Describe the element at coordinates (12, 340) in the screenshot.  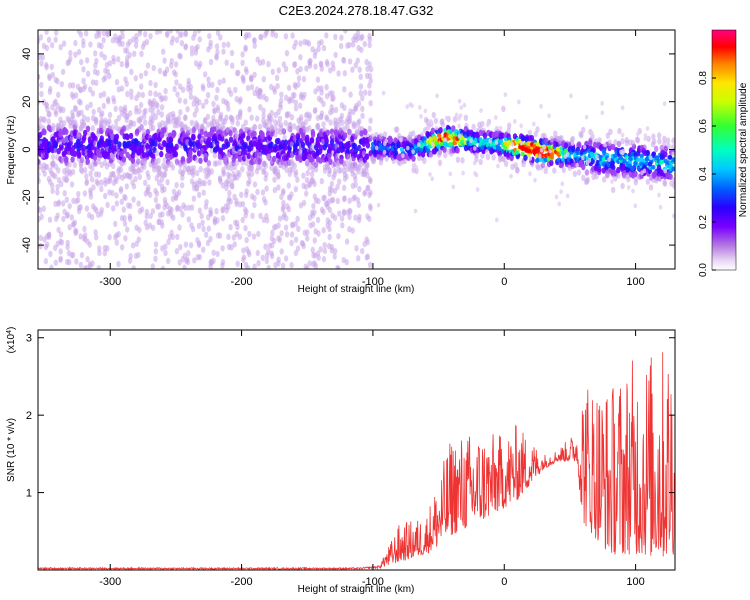
I see `snr-y-multiplier: (x104)` at that location.